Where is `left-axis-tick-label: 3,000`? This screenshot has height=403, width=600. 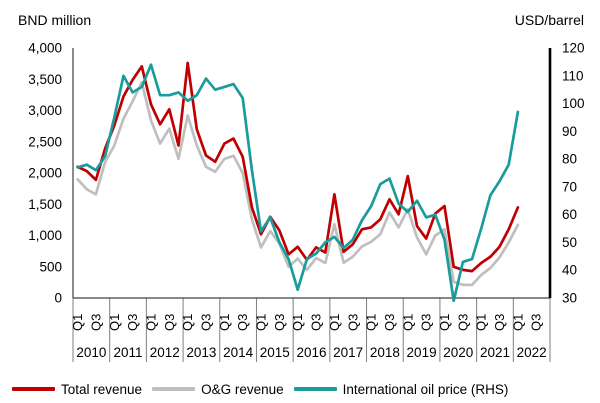 left-axis-tick-label: 3,000 is located at coordinates (45, 110).